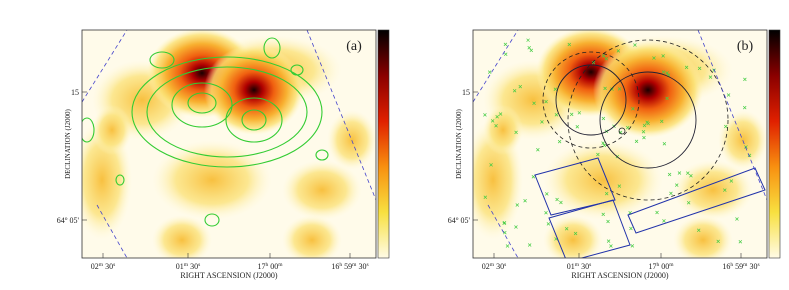 This screenshot has width=789, height=290. What do you see at coordinates (335, 266) in the screenshot?
I see `text-part: 16` at bounding box center [335, 266].